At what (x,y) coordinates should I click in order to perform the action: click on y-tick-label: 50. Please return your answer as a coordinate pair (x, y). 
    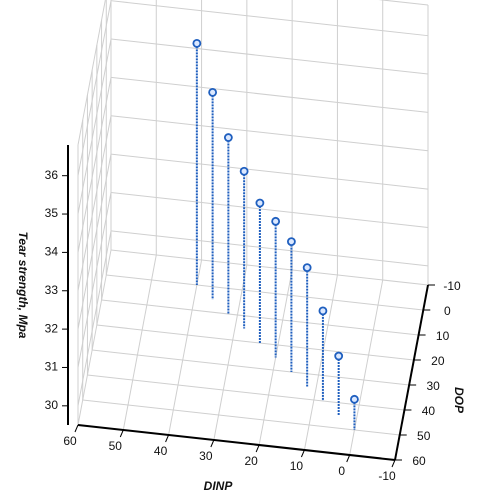
    Looking at the image, I should click on (424, 436).